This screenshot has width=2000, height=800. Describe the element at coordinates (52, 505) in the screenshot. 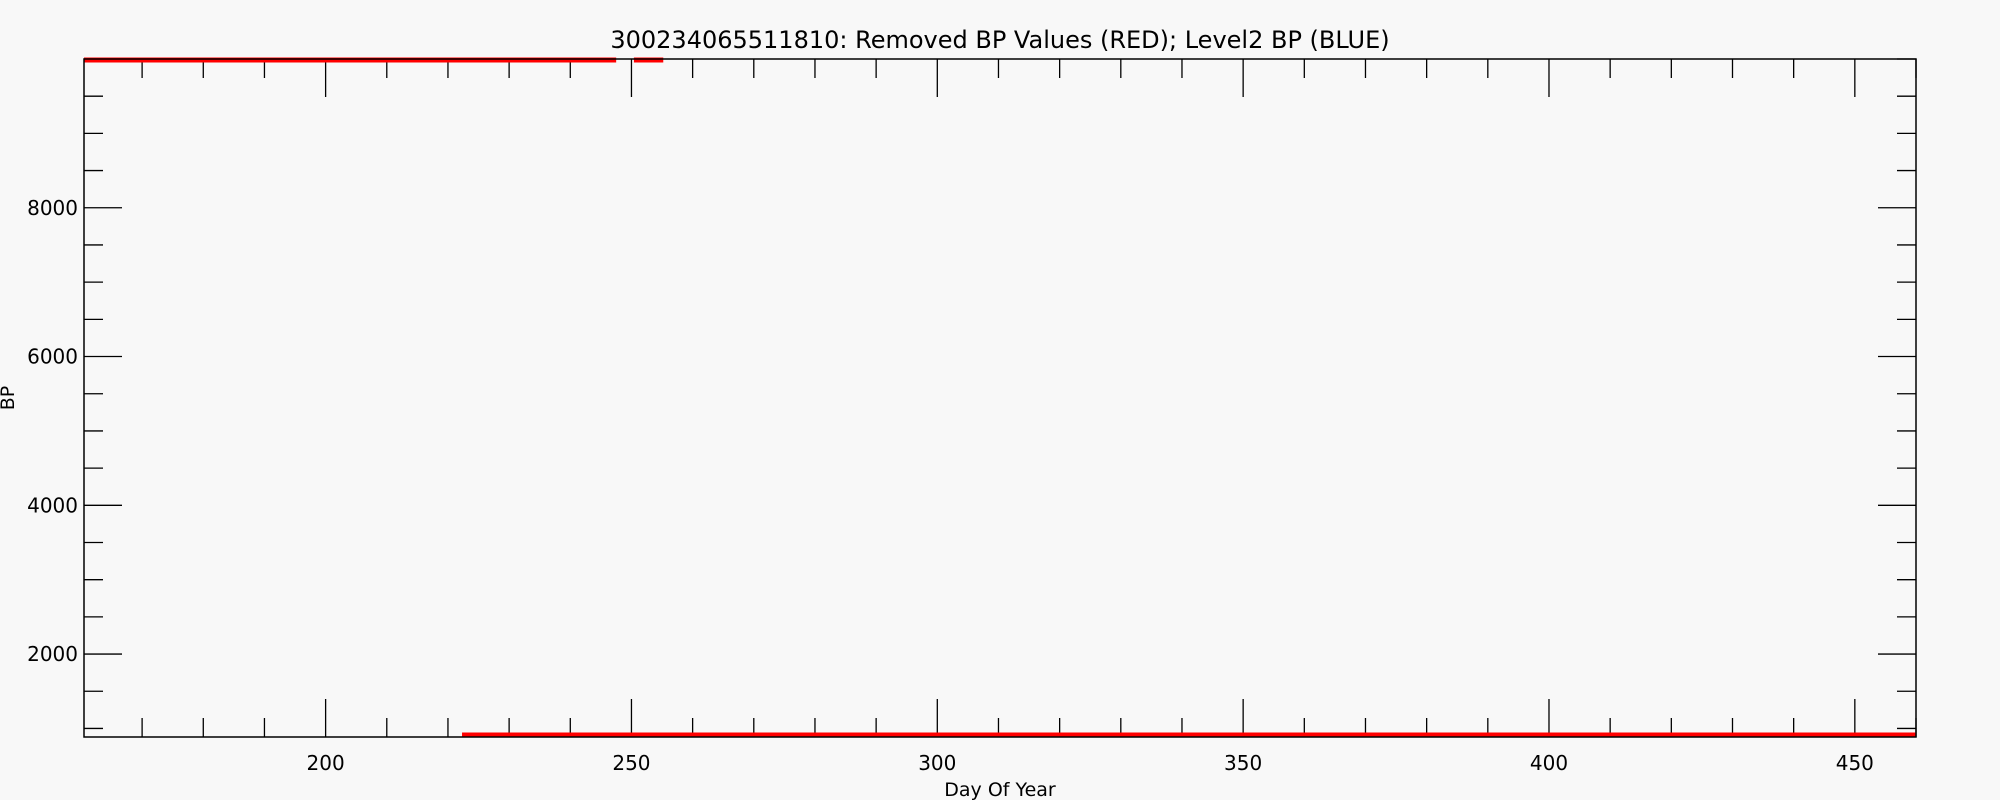

I see `y-tick-label: 4000` at that location.